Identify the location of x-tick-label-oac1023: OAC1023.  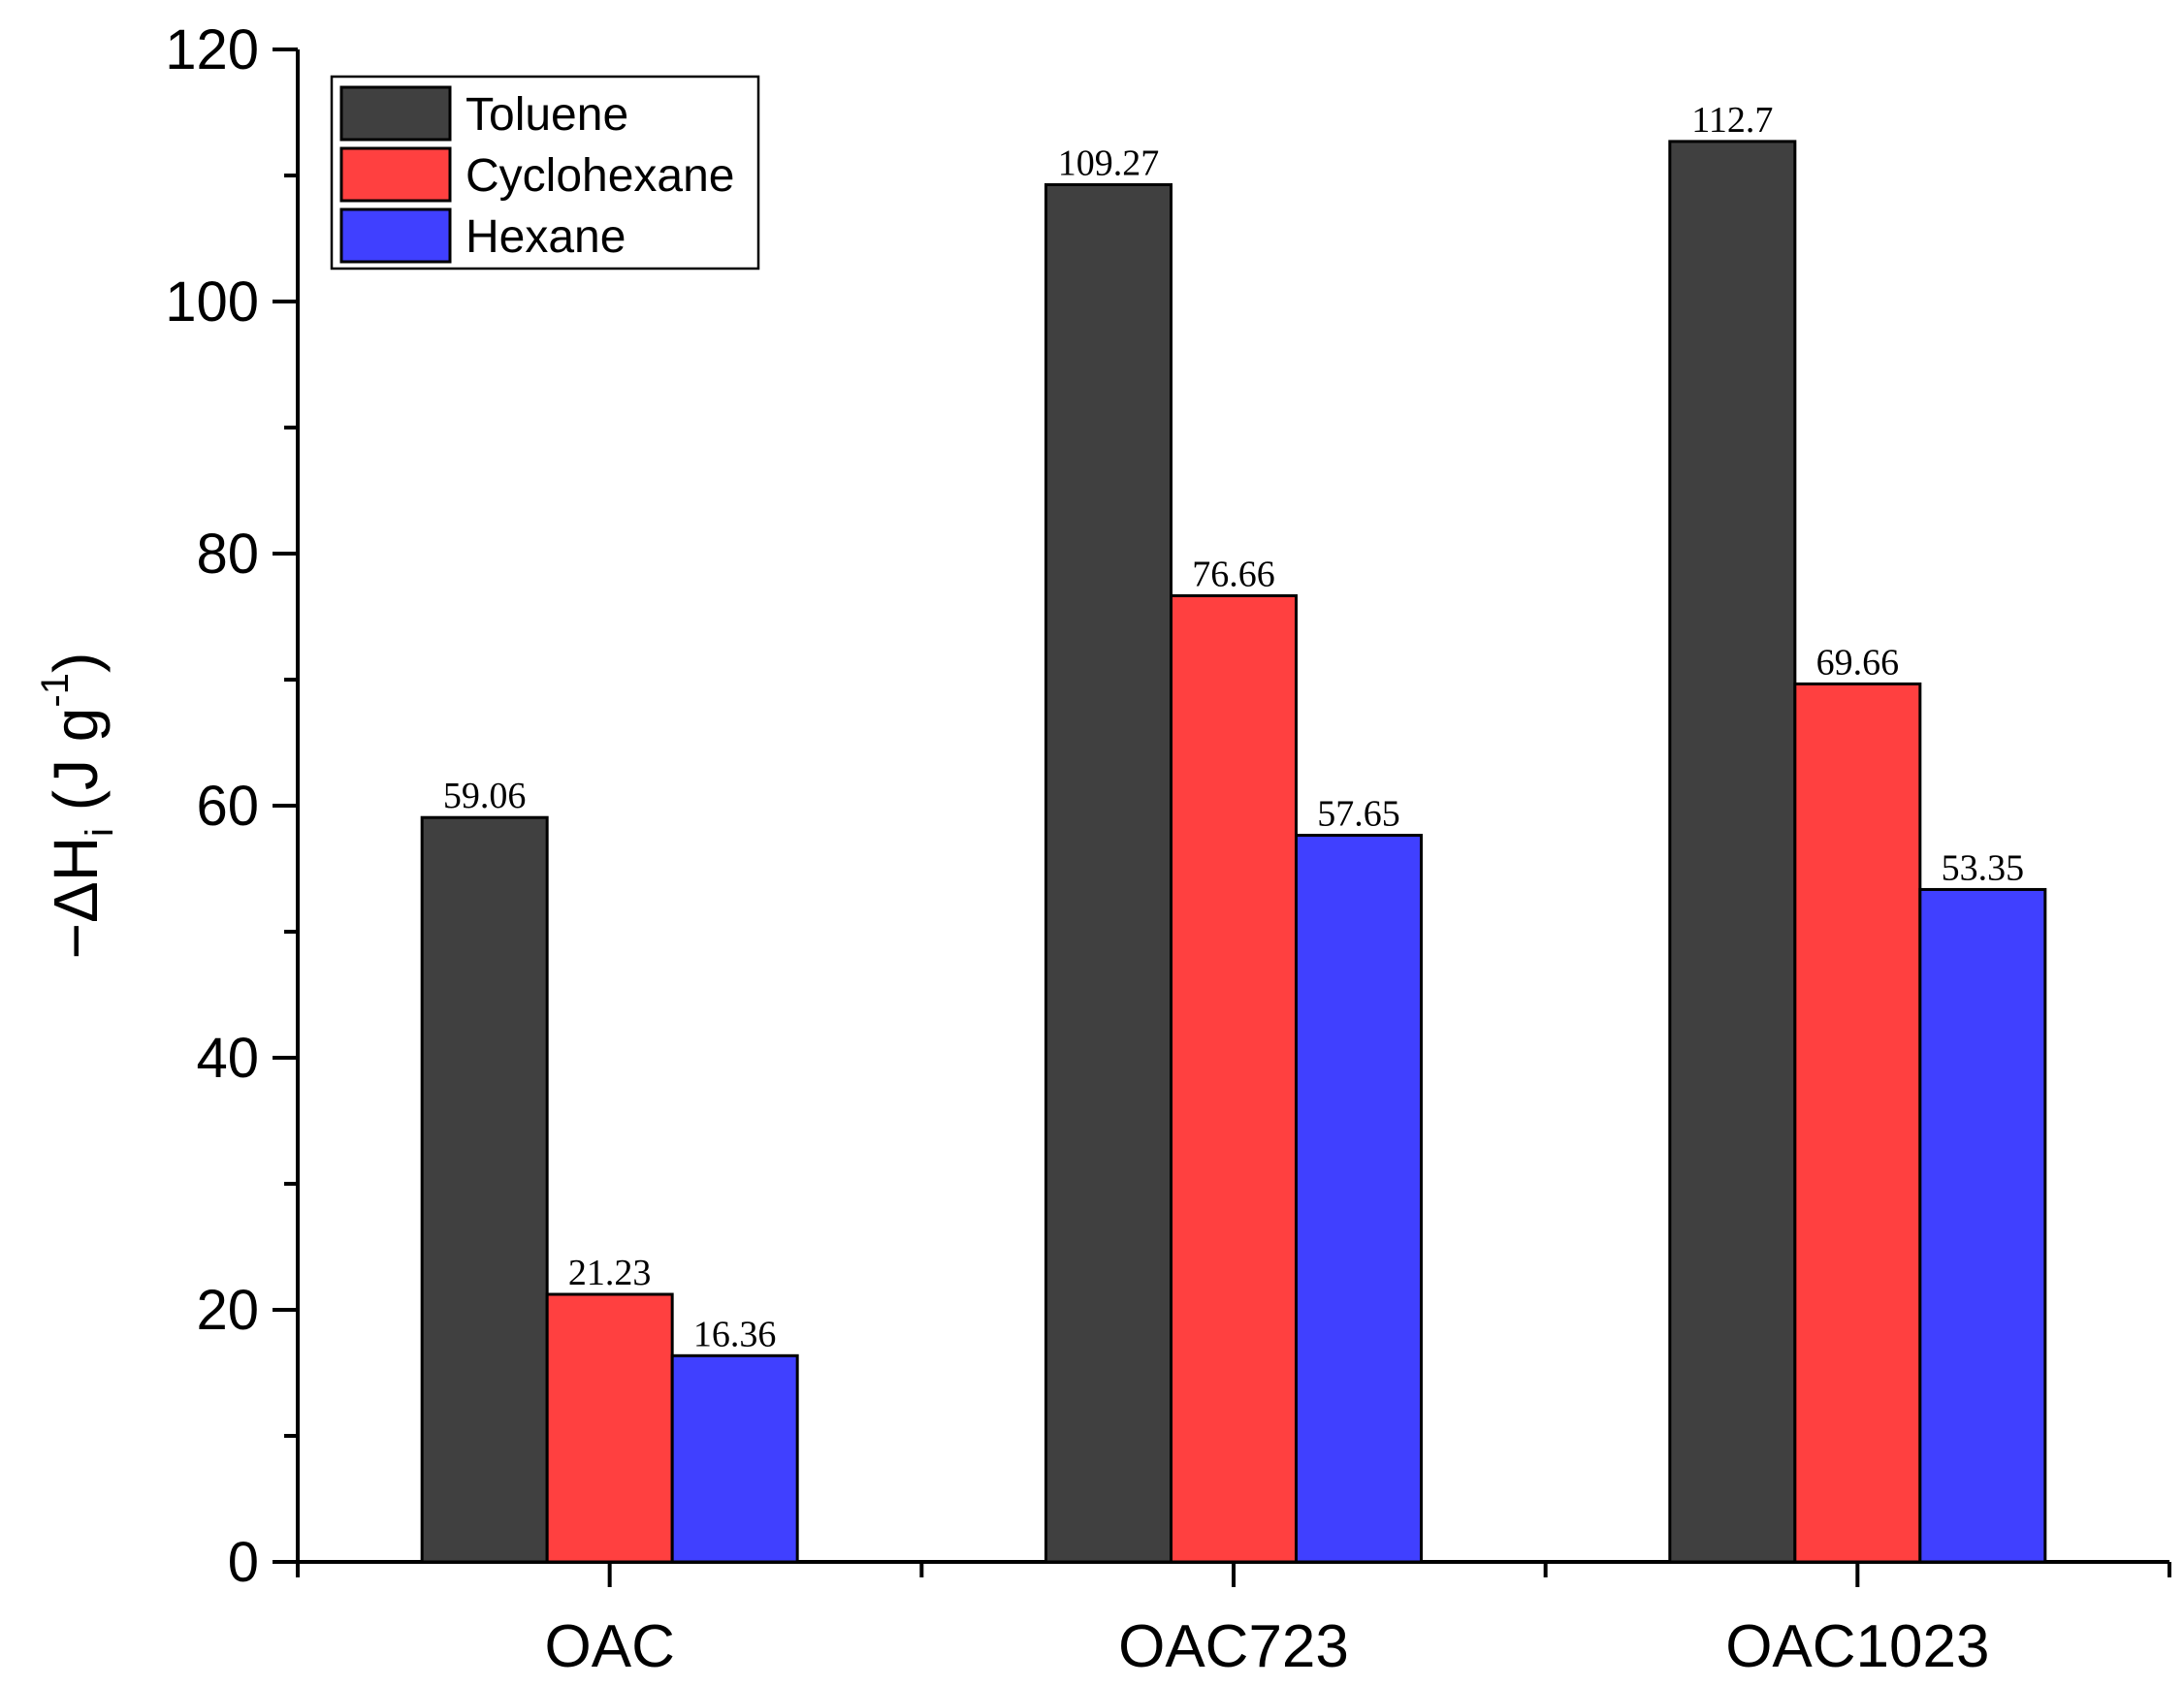
(1857, 1646).